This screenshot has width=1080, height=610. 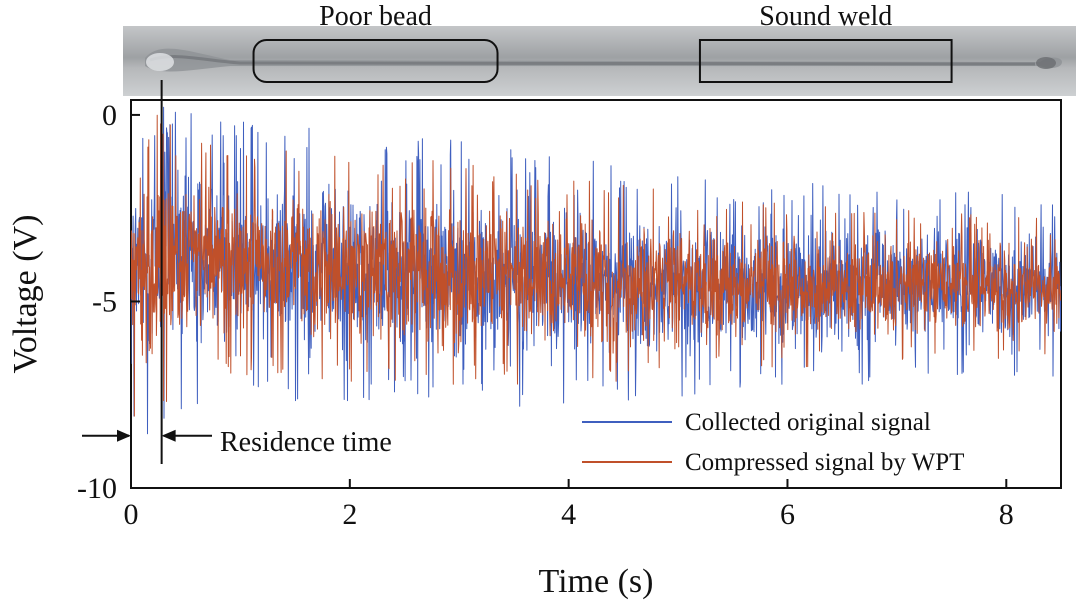 I want to click on y-tick-label: 0, so click(x=109, y=115).